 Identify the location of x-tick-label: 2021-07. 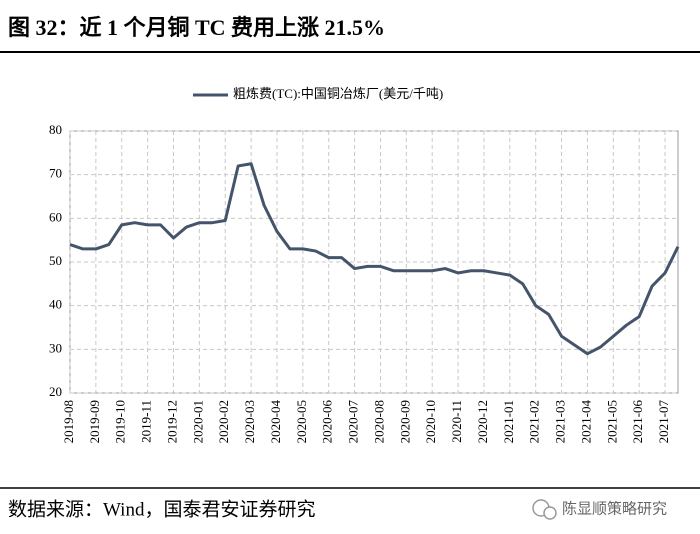
(663, 422).